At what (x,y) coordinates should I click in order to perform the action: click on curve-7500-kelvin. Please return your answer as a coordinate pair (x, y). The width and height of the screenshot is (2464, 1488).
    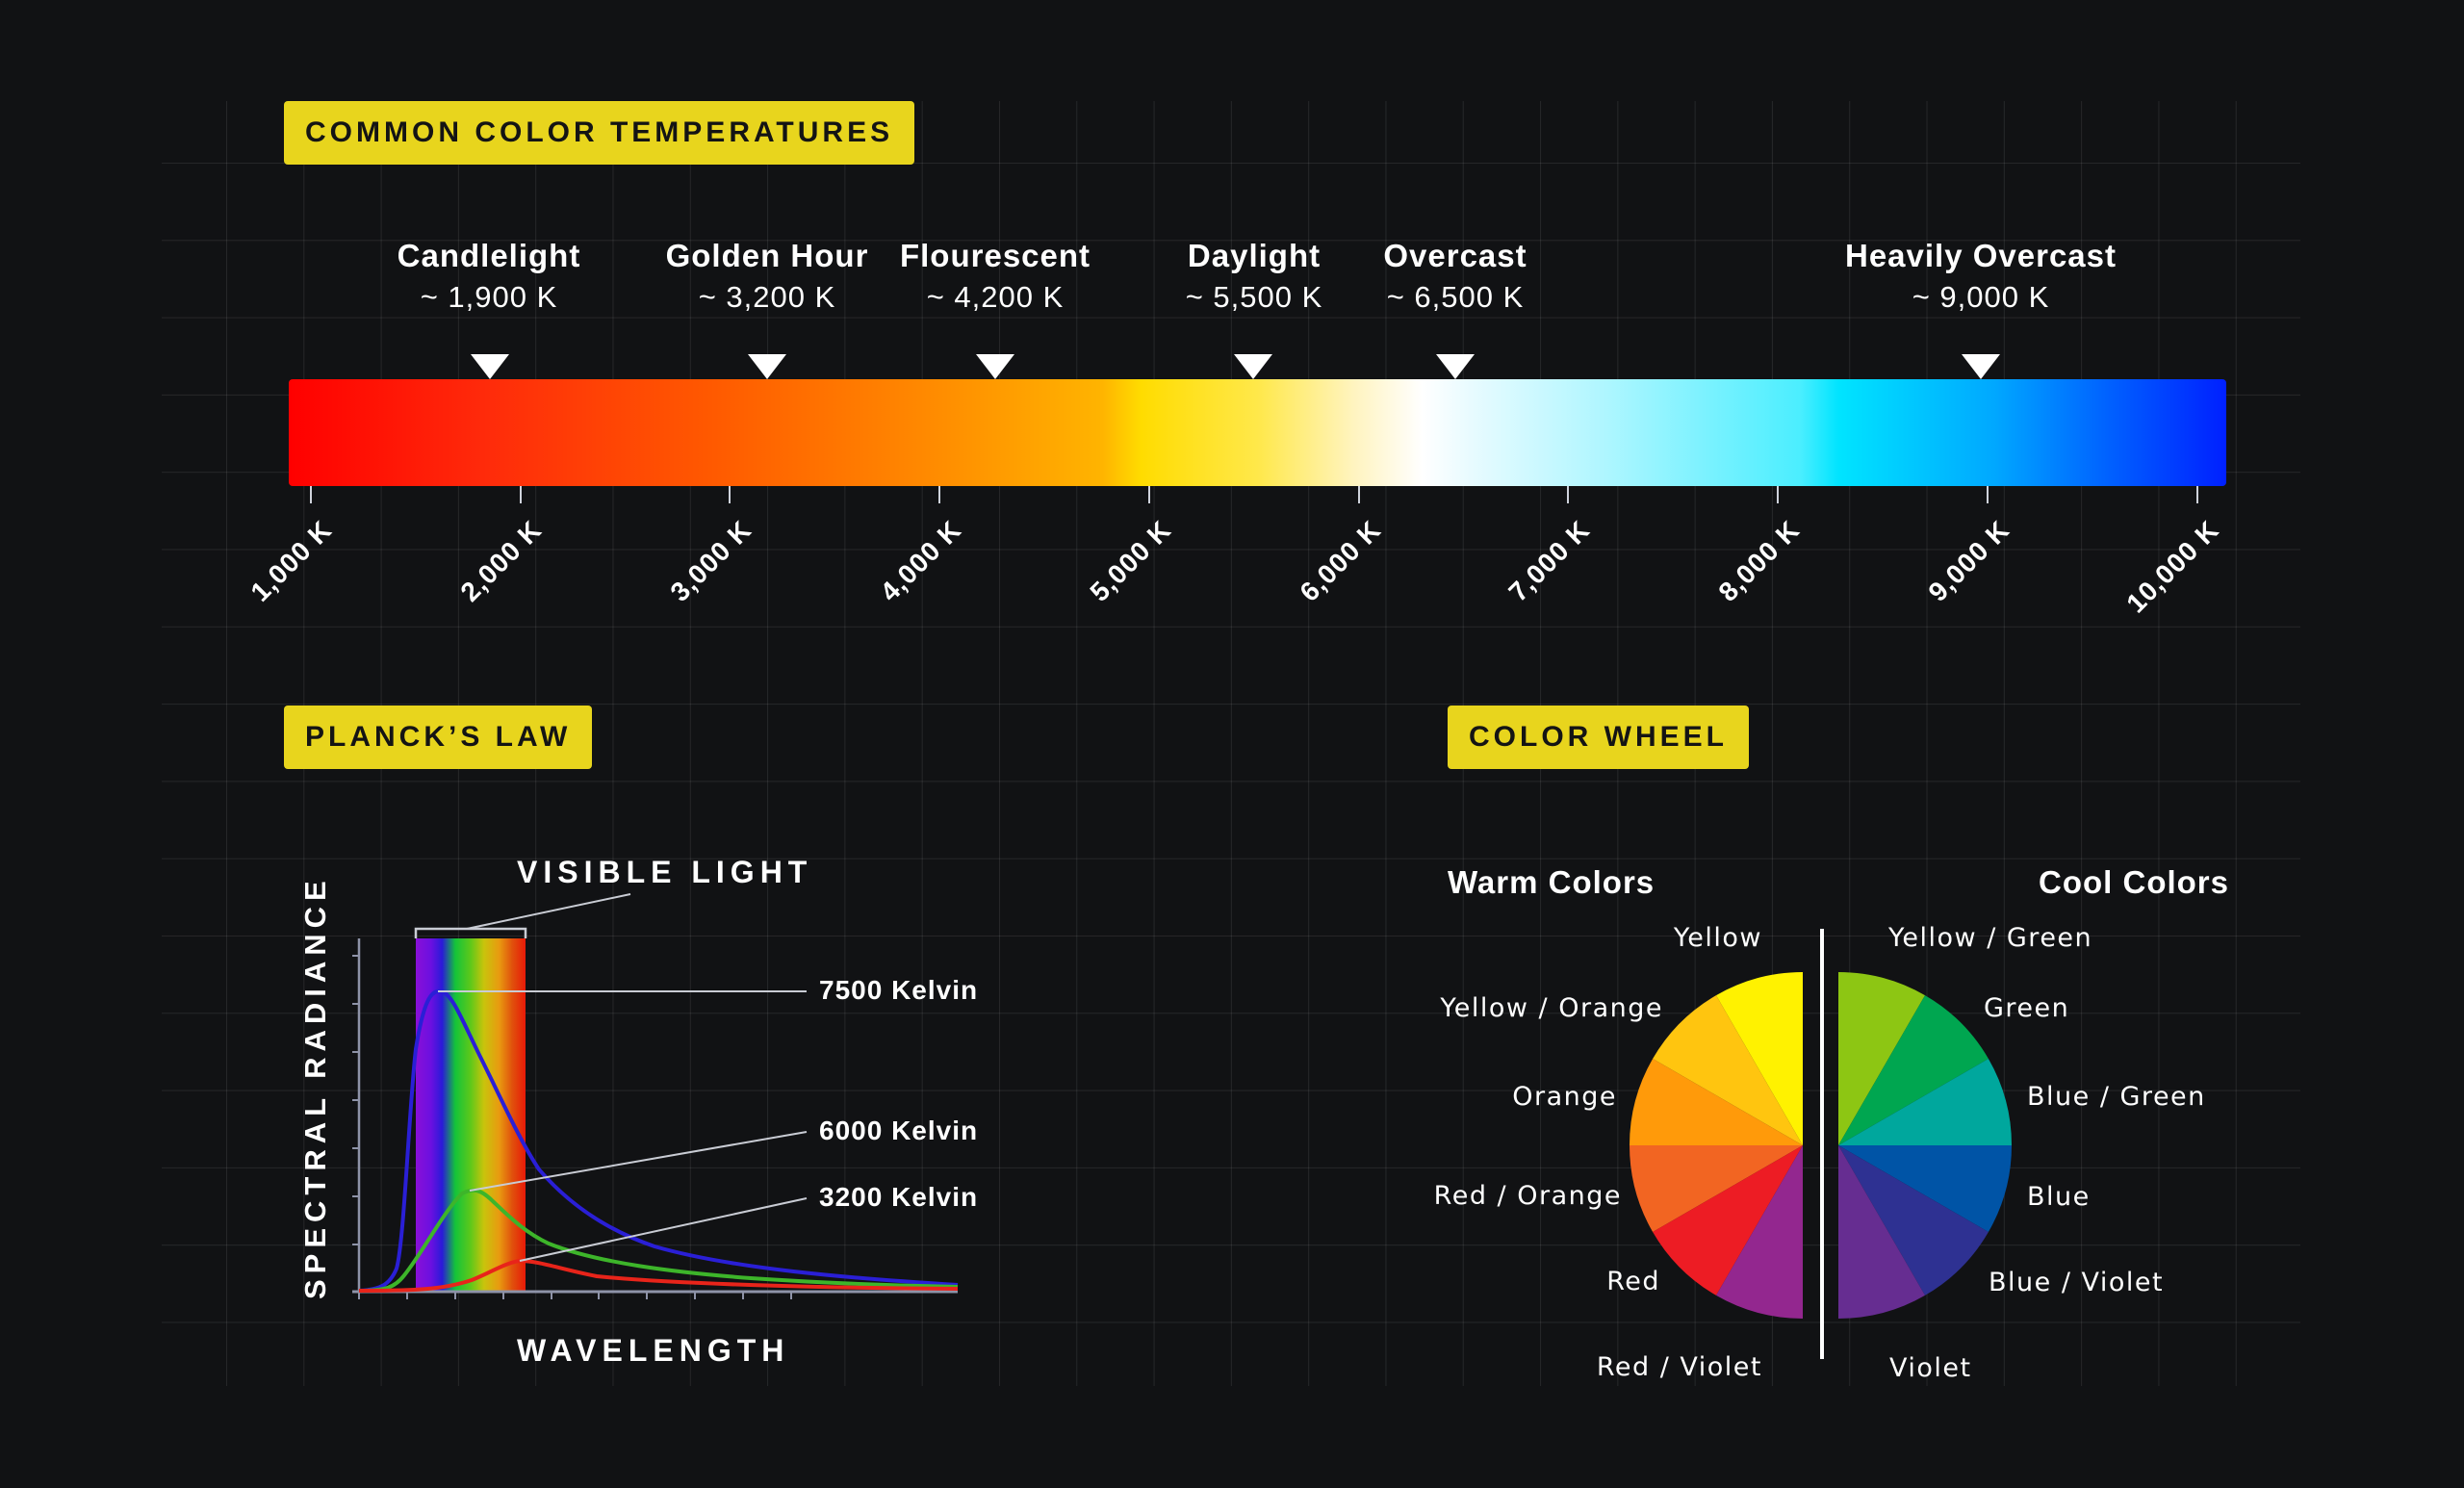
    Looking at the image, I should click on (658, 1141).